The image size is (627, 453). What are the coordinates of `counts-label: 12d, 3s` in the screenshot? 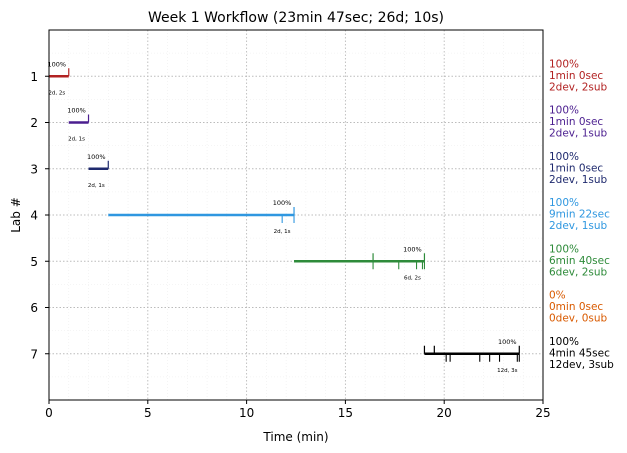 It's located at (507, 371).